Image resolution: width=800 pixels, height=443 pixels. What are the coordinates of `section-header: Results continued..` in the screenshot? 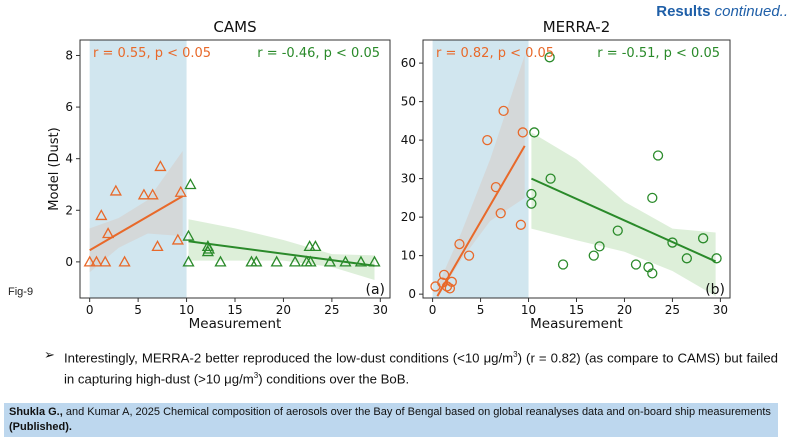 It's located at (722, 11).